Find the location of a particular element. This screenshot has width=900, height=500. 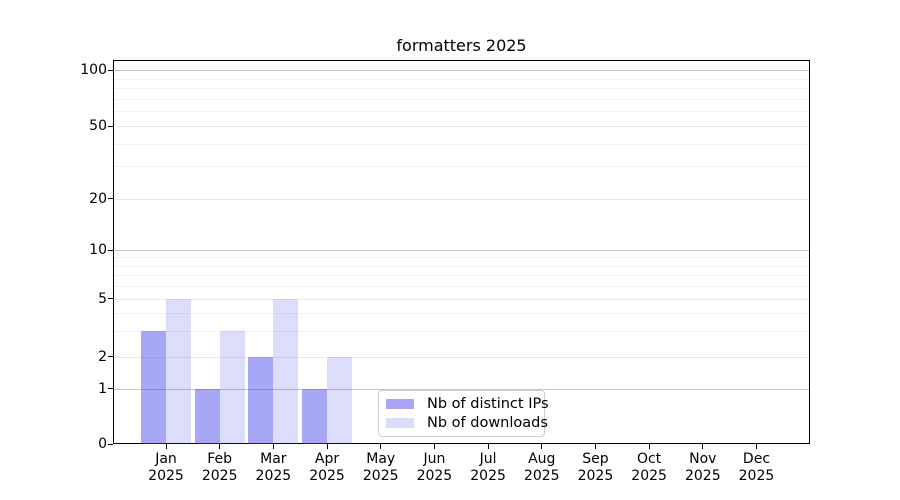

x-tick-label: Sep 2025 is located at coordinates (595, 467).